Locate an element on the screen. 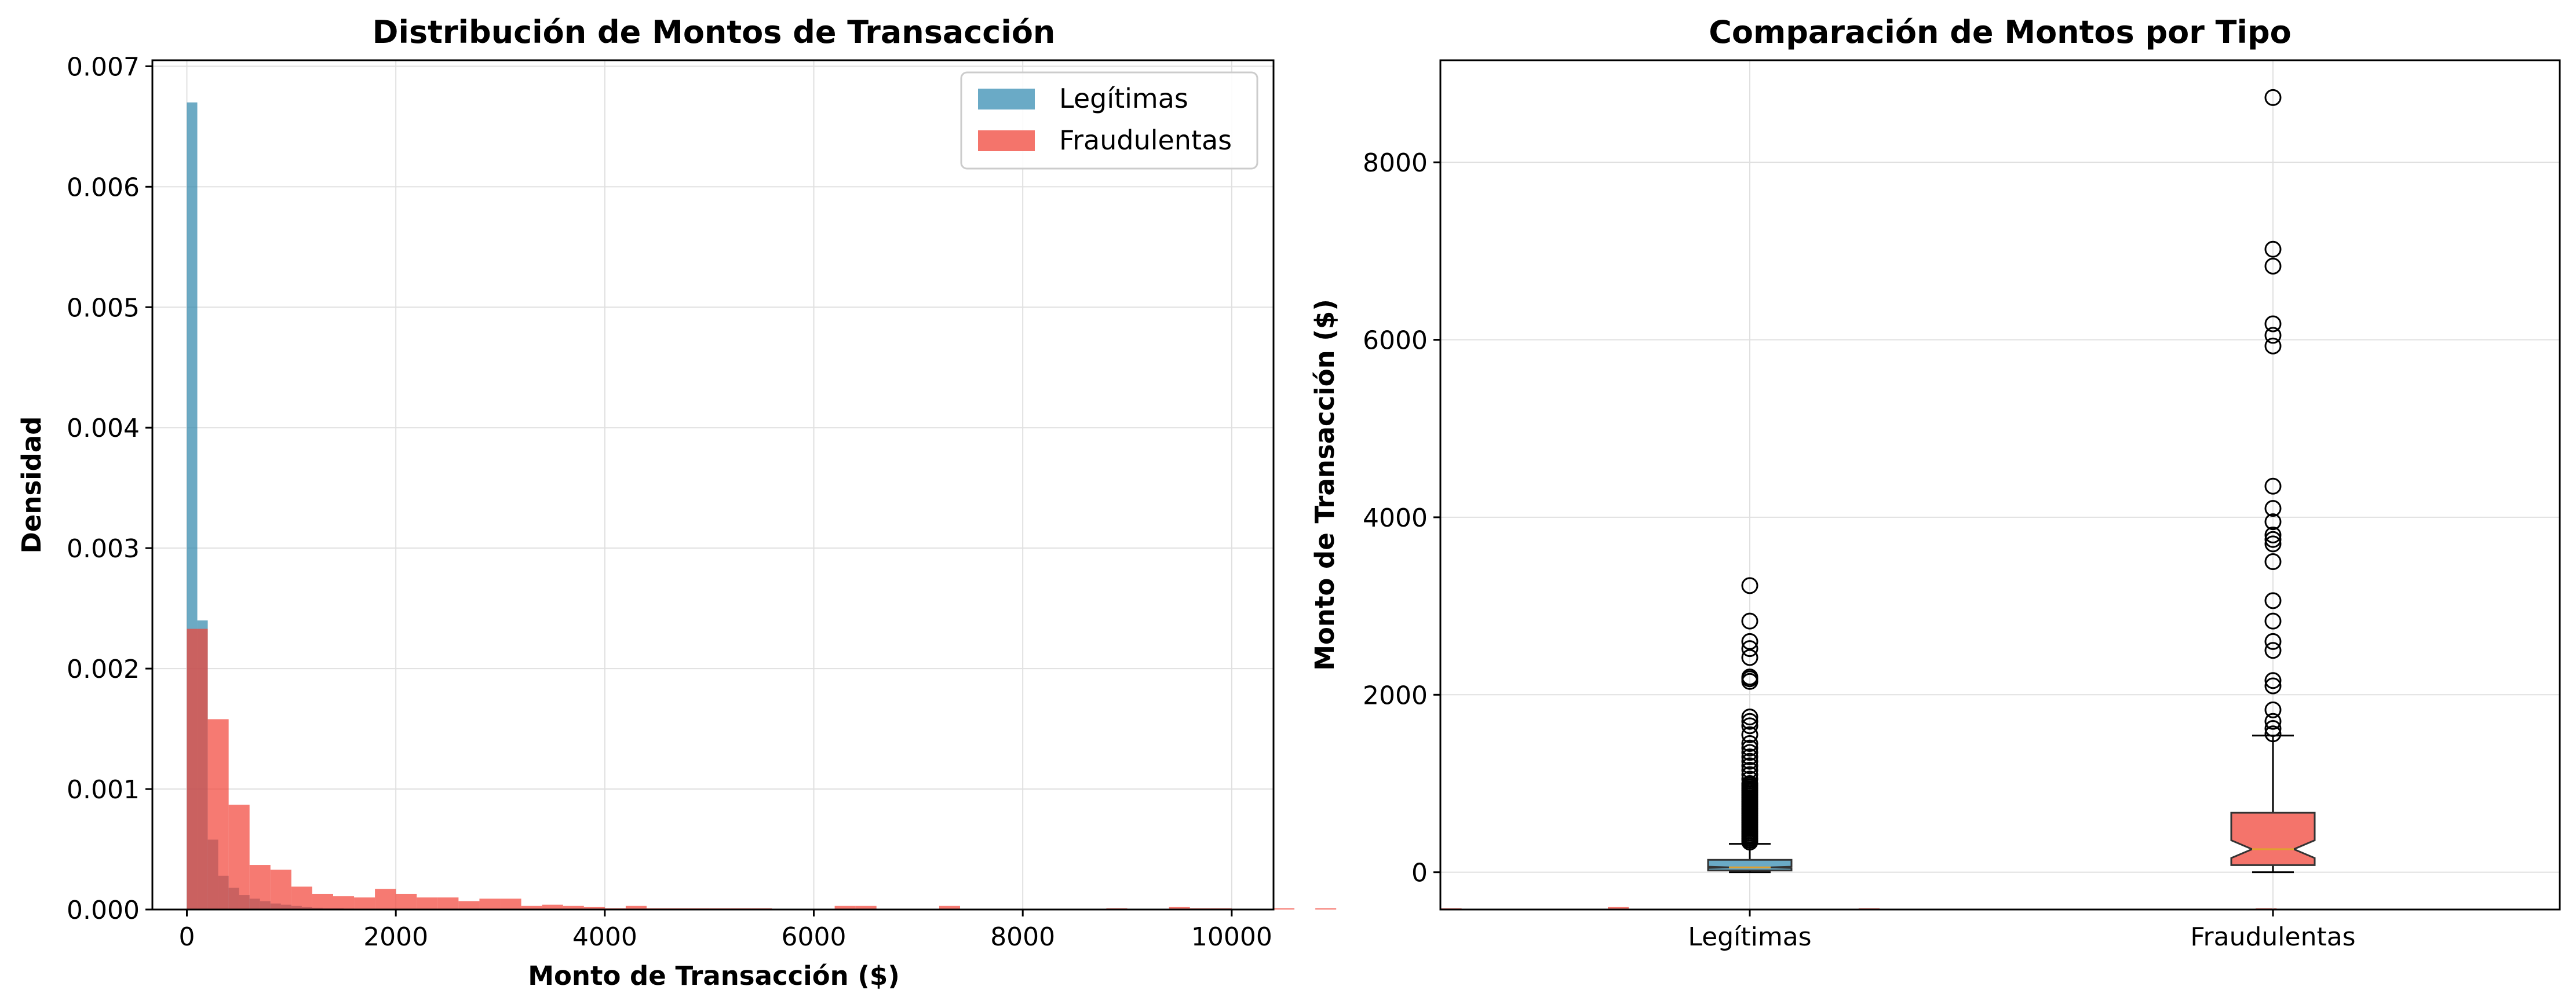  box-legitimas is located at coordinates (1750, 726).